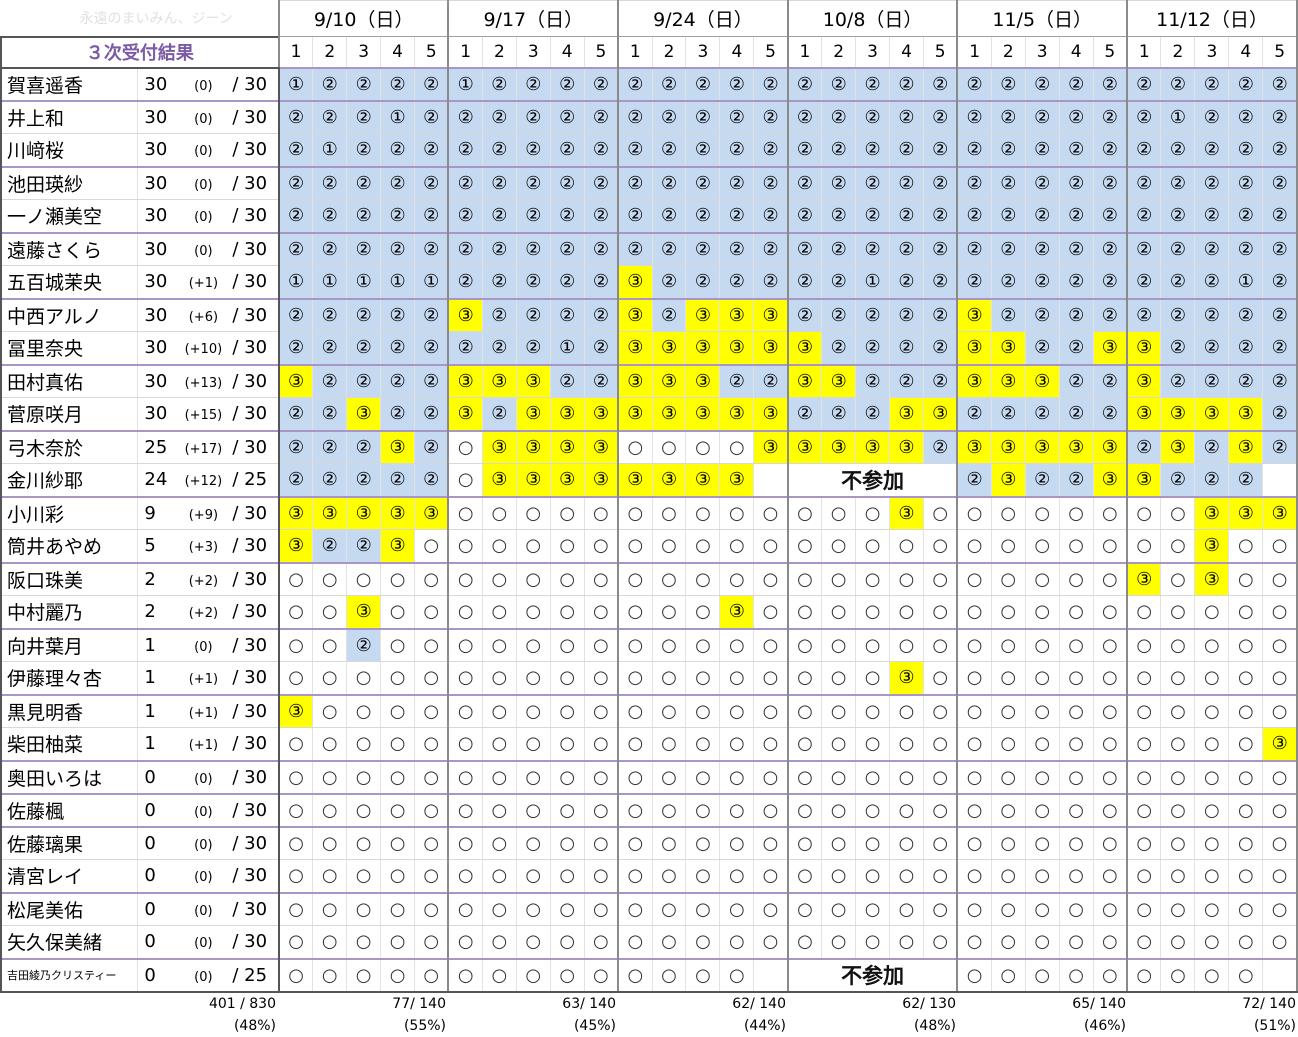 This screenshot has width=1298, height=1037. Describe the element at coordinates (649, 52) in the screenshot. I see `header-sessions-row: ３次受付結果 1 2 3 4 5 1 2 3 4 5 1 2 3 4 5 1 2 3 4 5 1 2 3 4 5 1 2 3 4 5` at that location.